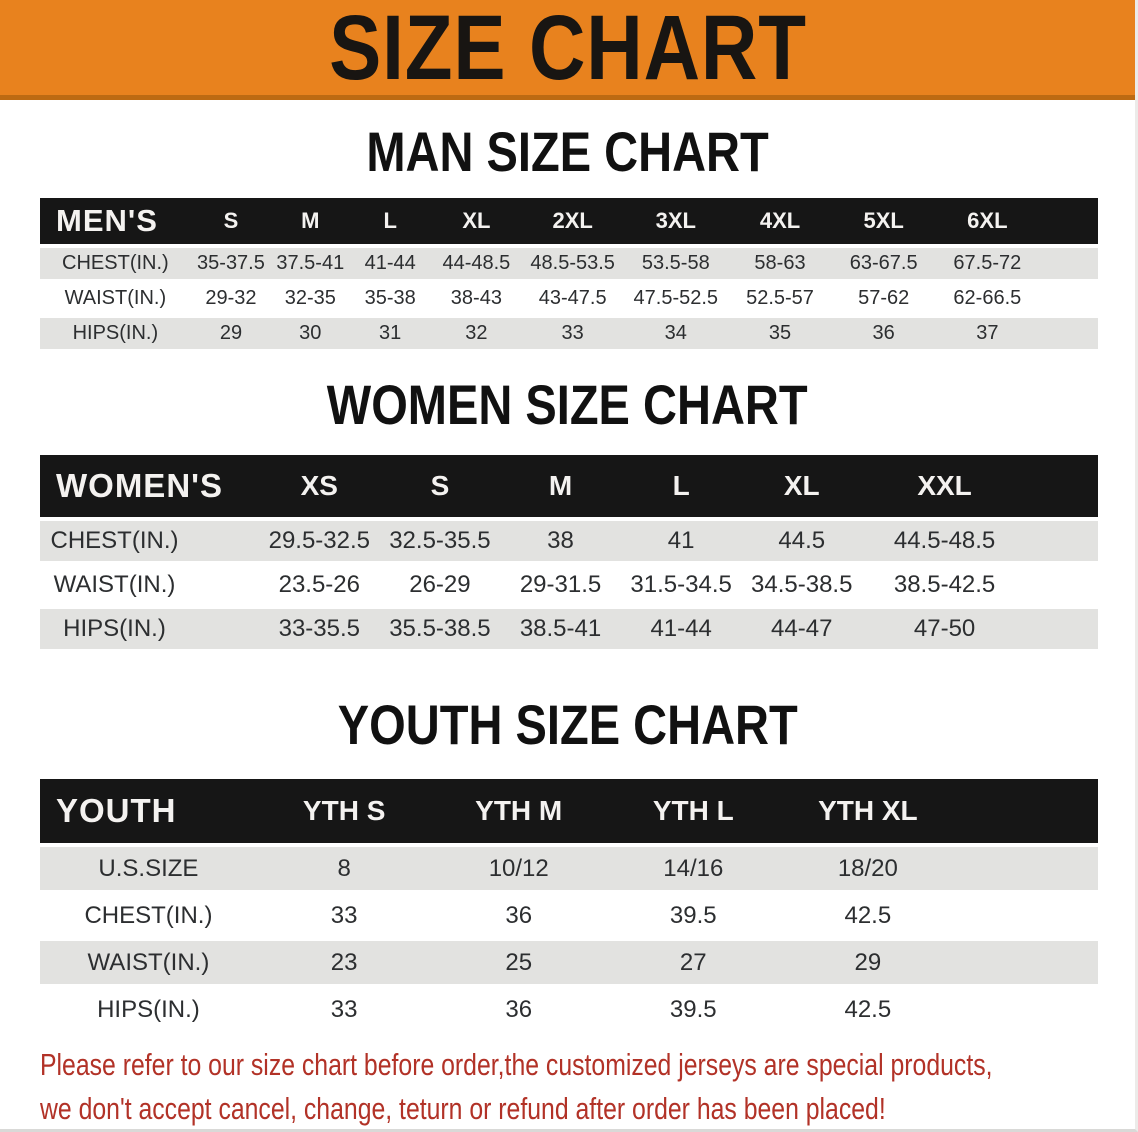 The image size is (1138, 1132). Describe the element at coordinates (310, 298) in the screenshot. I see `size-value: 32-35` at that location.